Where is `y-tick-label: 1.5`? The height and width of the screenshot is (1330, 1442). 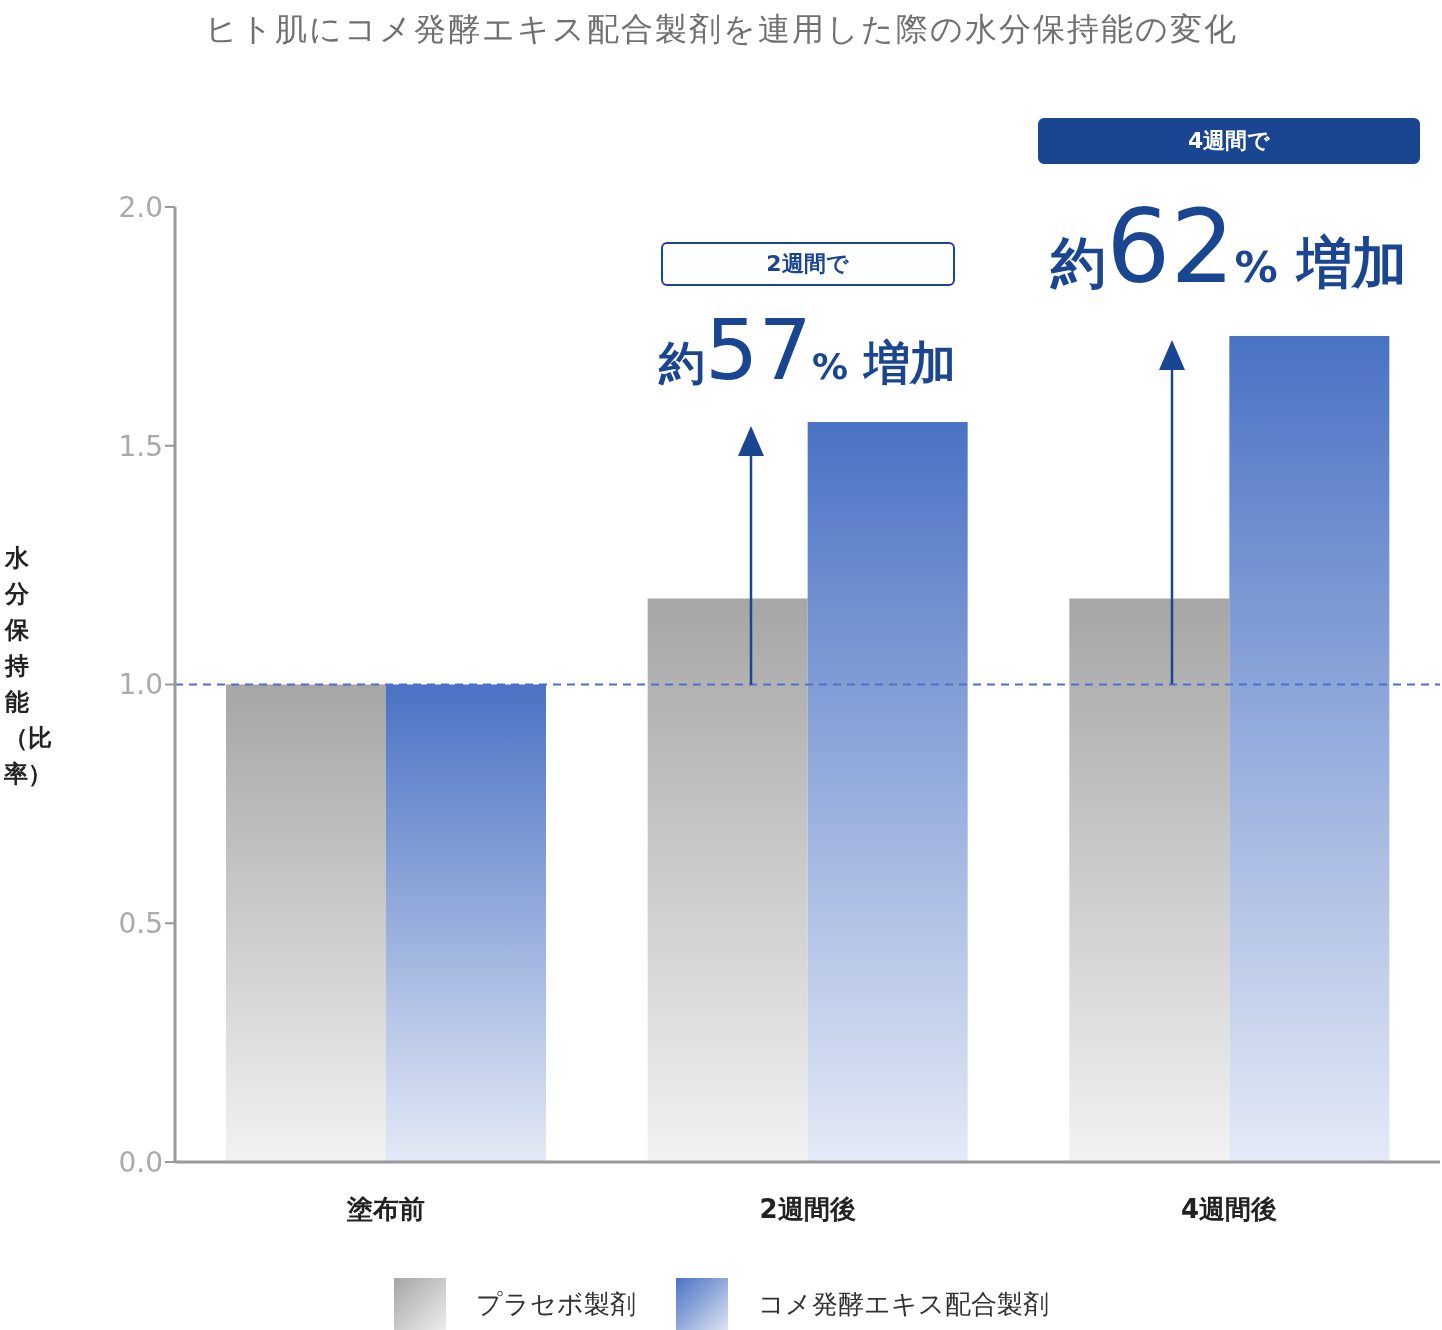 y-tick-label: 1.5 is located at coordinates (140, 446).